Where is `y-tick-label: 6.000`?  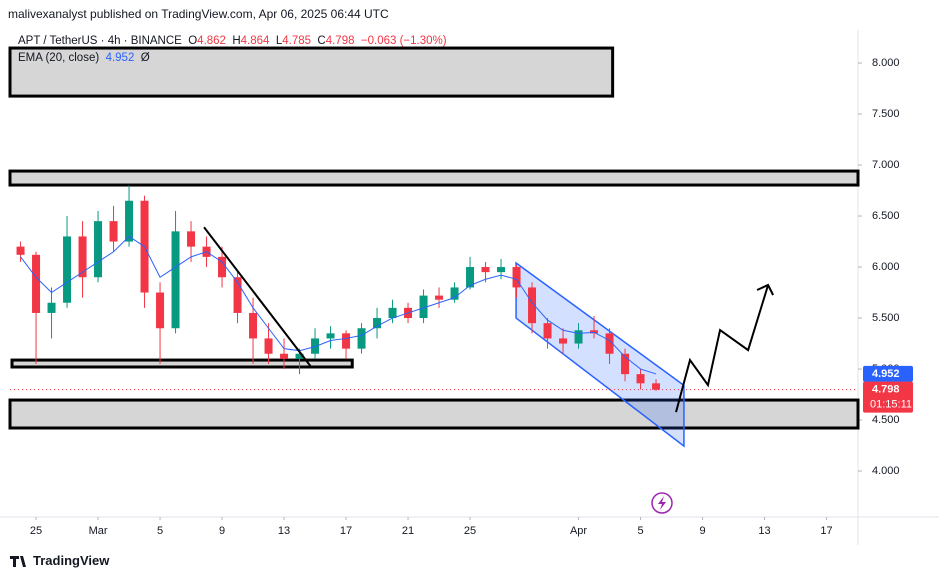 y-tick-label: 6.000 is located at coordinates (886, 267).